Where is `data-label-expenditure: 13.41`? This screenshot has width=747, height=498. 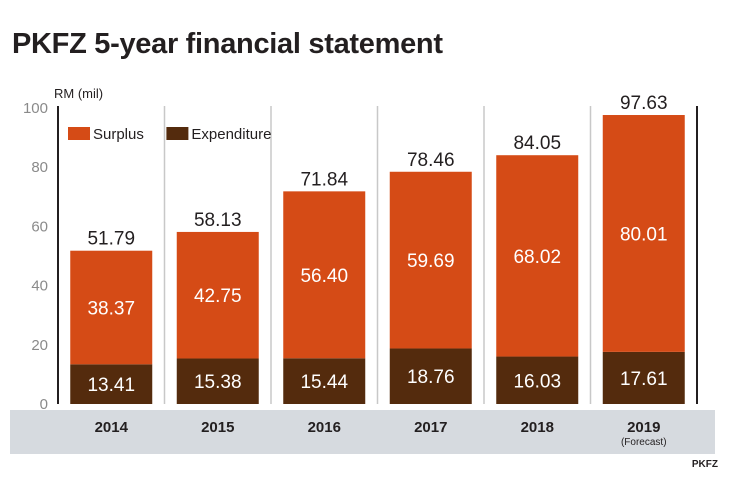 data-label-expenditure: 13.41 is located at coordinates (111, 385).